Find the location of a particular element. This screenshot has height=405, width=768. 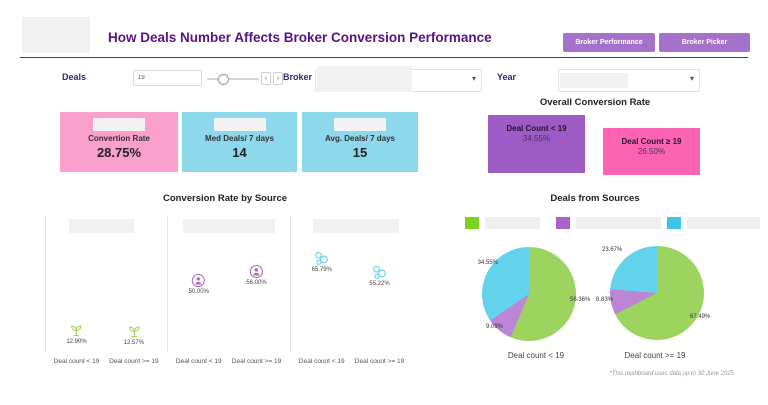

med-deals-card: Med Deals/ 7 days 14 is located at coordinates (239, 142).